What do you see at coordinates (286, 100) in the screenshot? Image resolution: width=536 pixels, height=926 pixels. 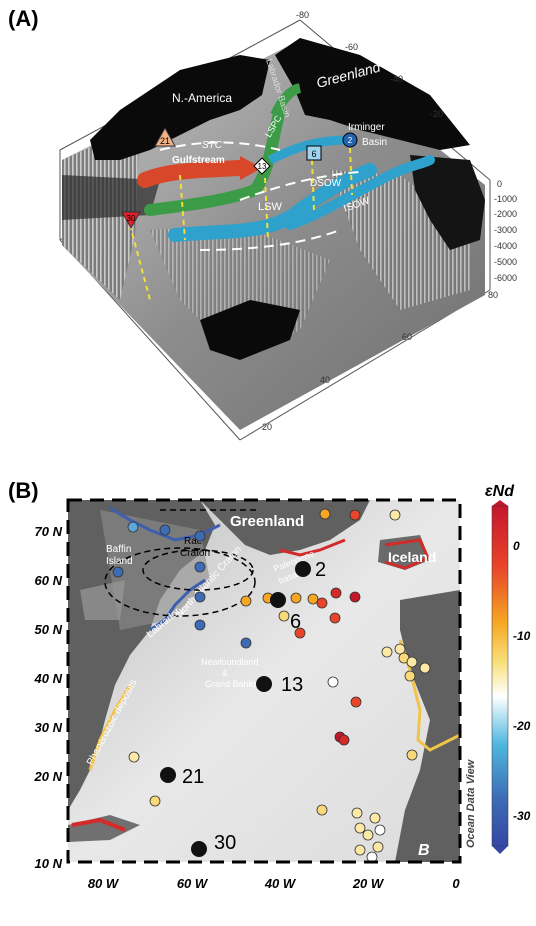 I see `current-lspc` at bounding box center [286, 100].